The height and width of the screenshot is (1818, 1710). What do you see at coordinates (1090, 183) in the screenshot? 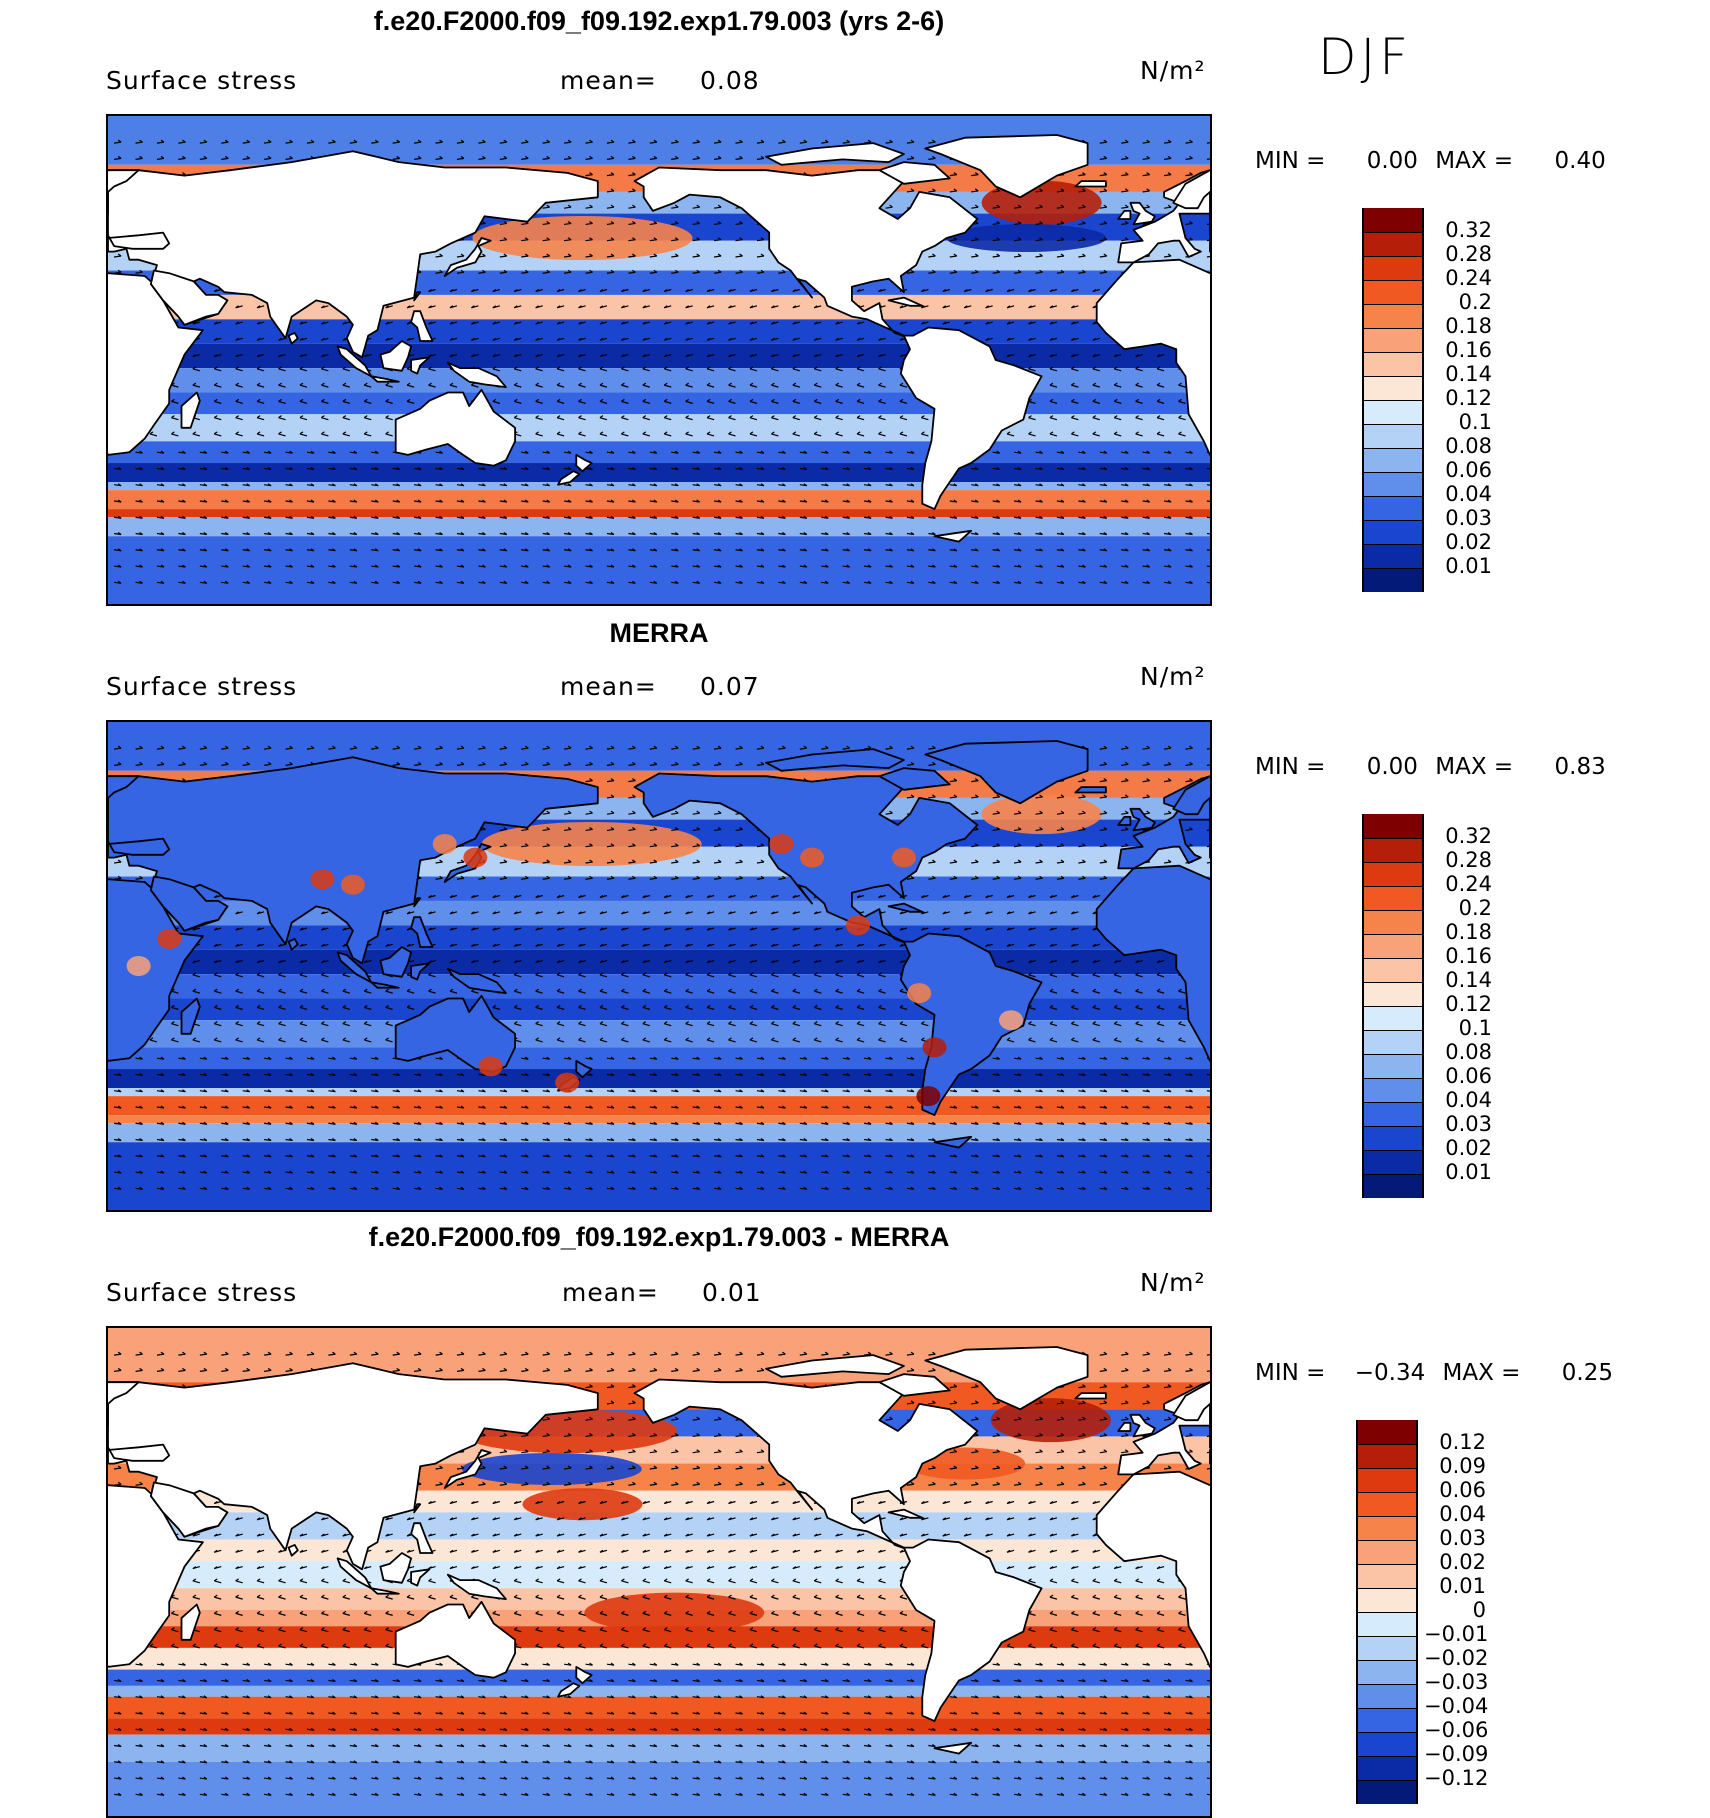
I see `land-iceland` at bounding box center [1090, 183].